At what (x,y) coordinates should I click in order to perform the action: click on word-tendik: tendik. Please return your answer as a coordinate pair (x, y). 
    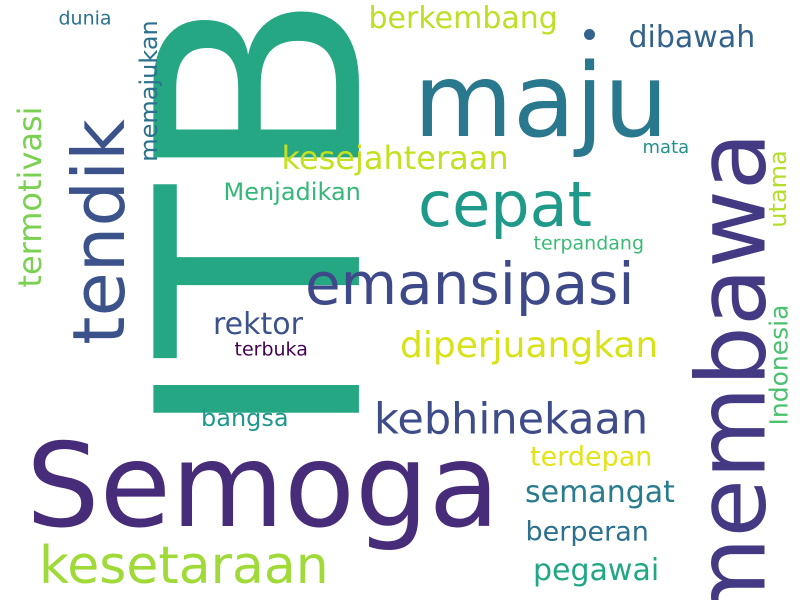
    Looking at the image, I should click on (98, 232).